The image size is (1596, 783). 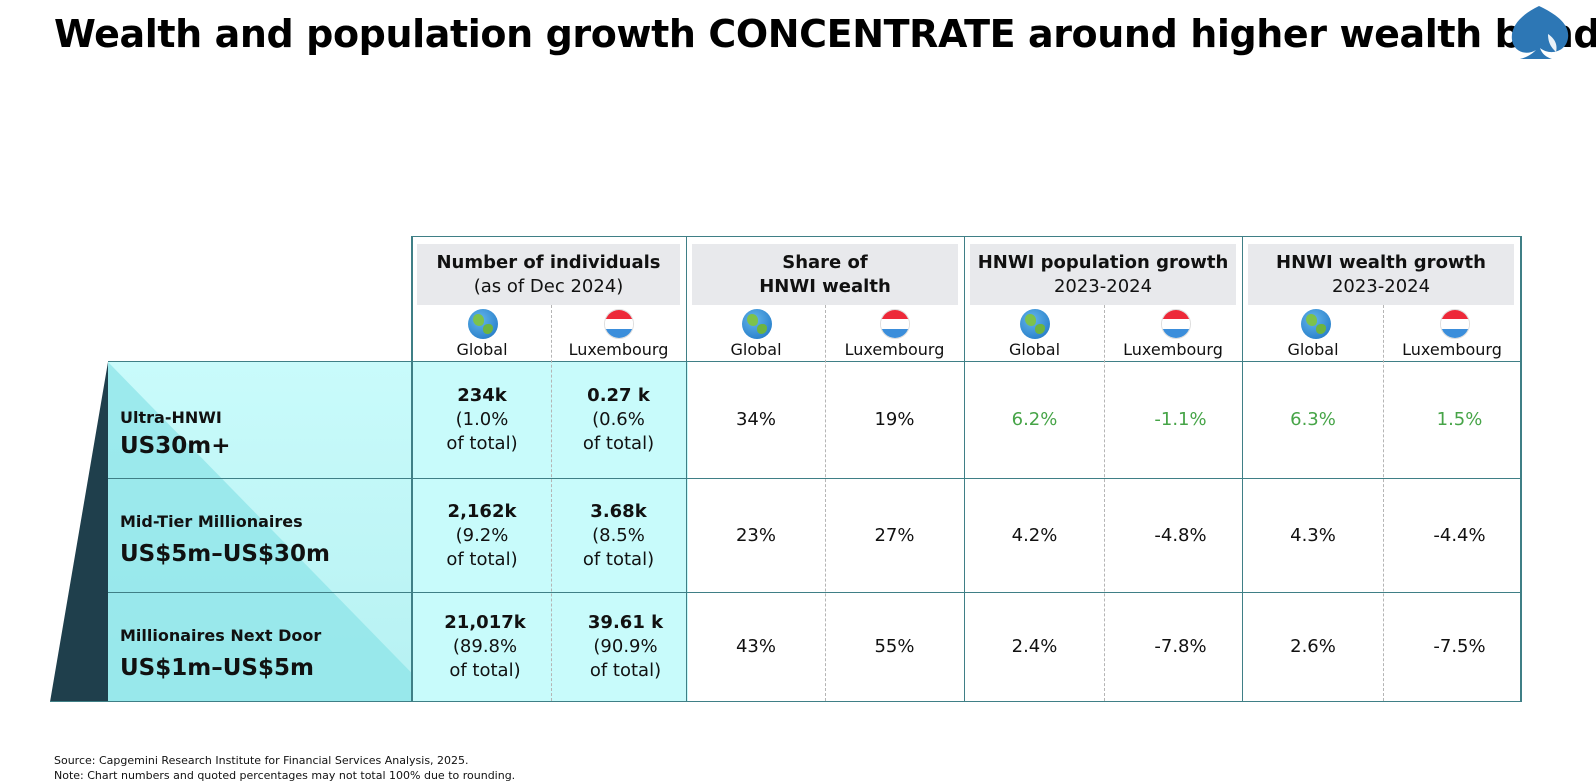 What do you see at coordinates (755, 646) in the screenshot?
I see `table-cell: 43%` at bounding box center [755, 646].